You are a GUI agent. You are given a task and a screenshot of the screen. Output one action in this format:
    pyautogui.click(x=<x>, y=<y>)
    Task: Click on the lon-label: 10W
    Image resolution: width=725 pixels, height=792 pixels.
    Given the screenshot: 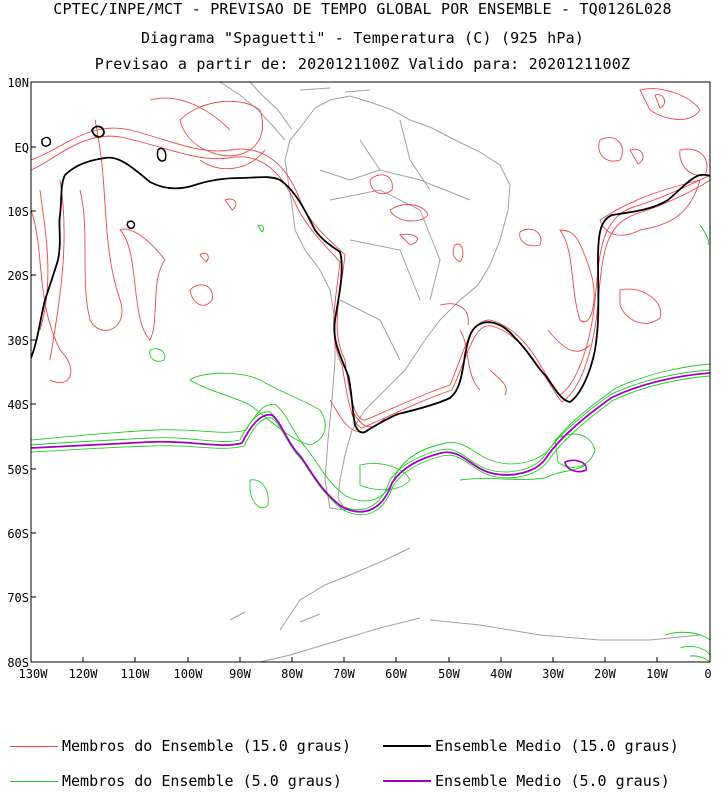 What is the action you would take?
    pyautogui.click(x=657, y=674)
    